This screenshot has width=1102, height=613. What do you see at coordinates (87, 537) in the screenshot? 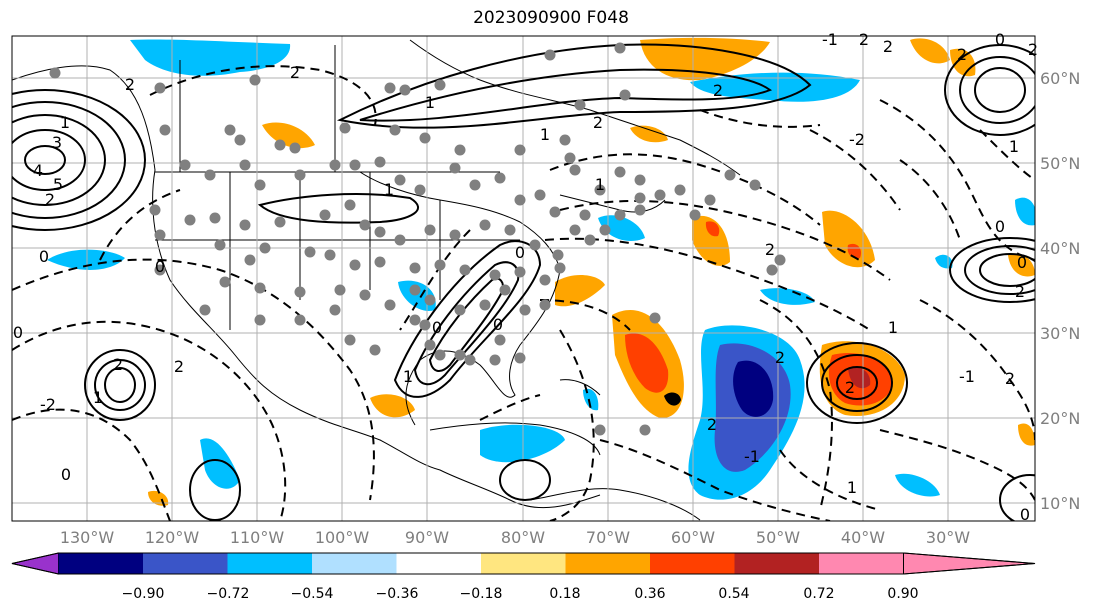
I see `lon-tick-label: 130°W` at bounding box center [87, 537].